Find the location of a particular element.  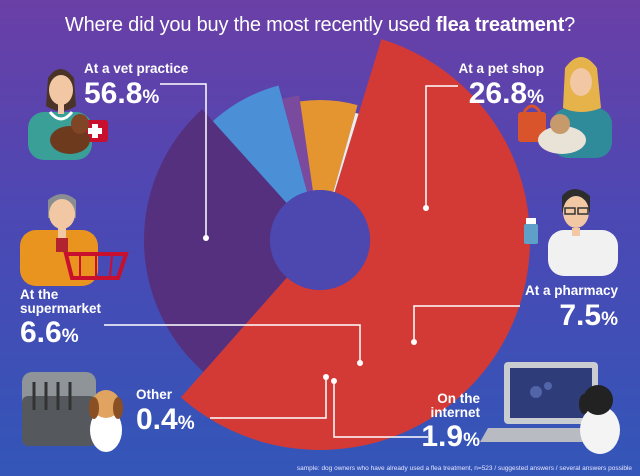

title-prefix: Where did you buy the most recently used is located at coordinates (250, 25).